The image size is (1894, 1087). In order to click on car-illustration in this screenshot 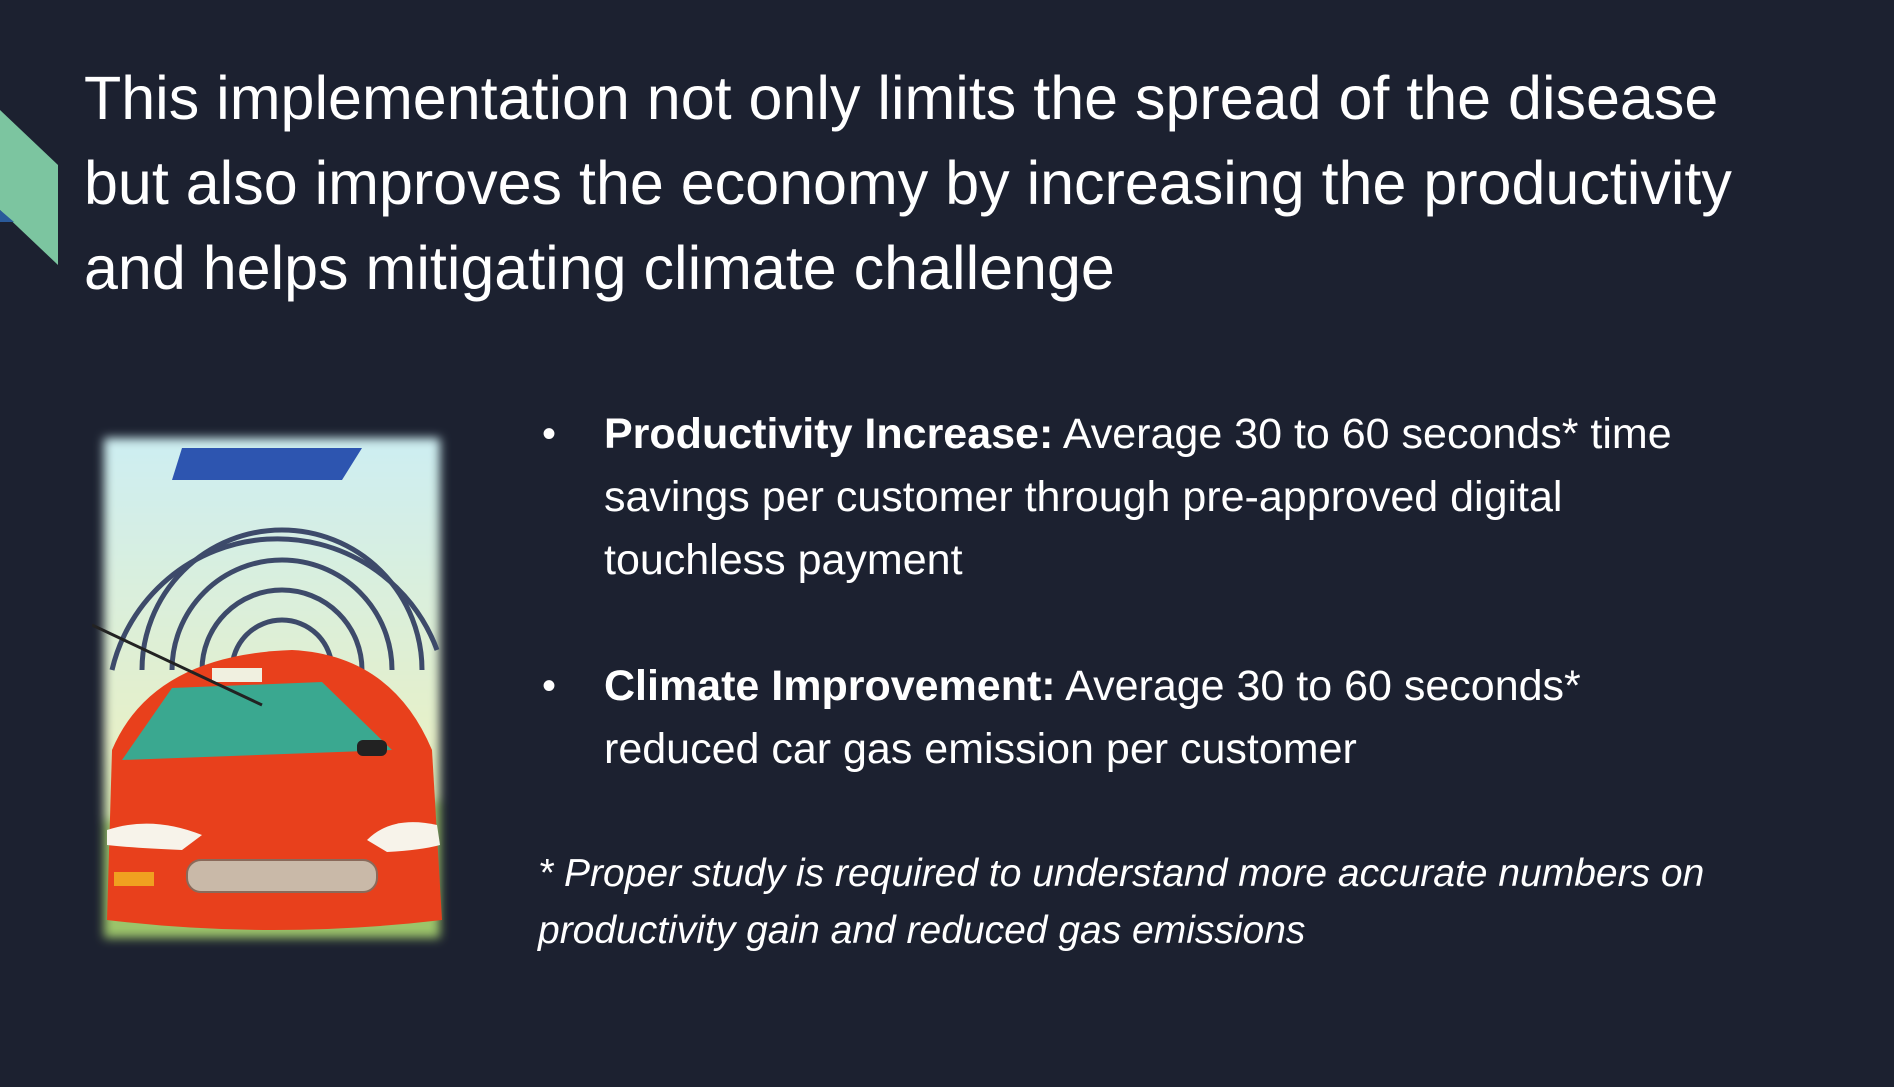, I will do `click(267, 688)`.